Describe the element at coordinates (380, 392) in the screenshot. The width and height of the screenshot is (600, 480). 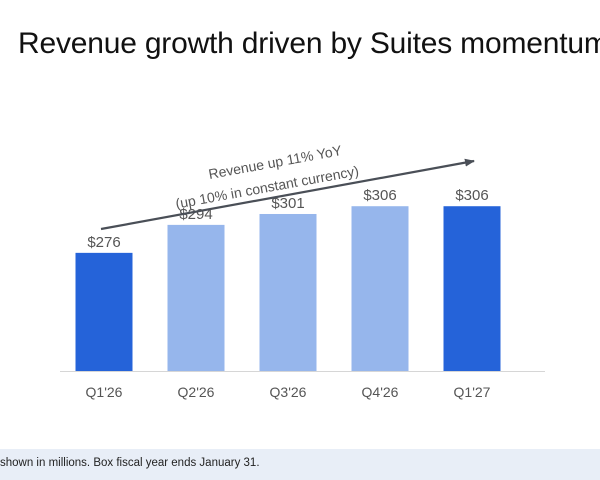
I see `x-tick-label: Q4'26` at that location.